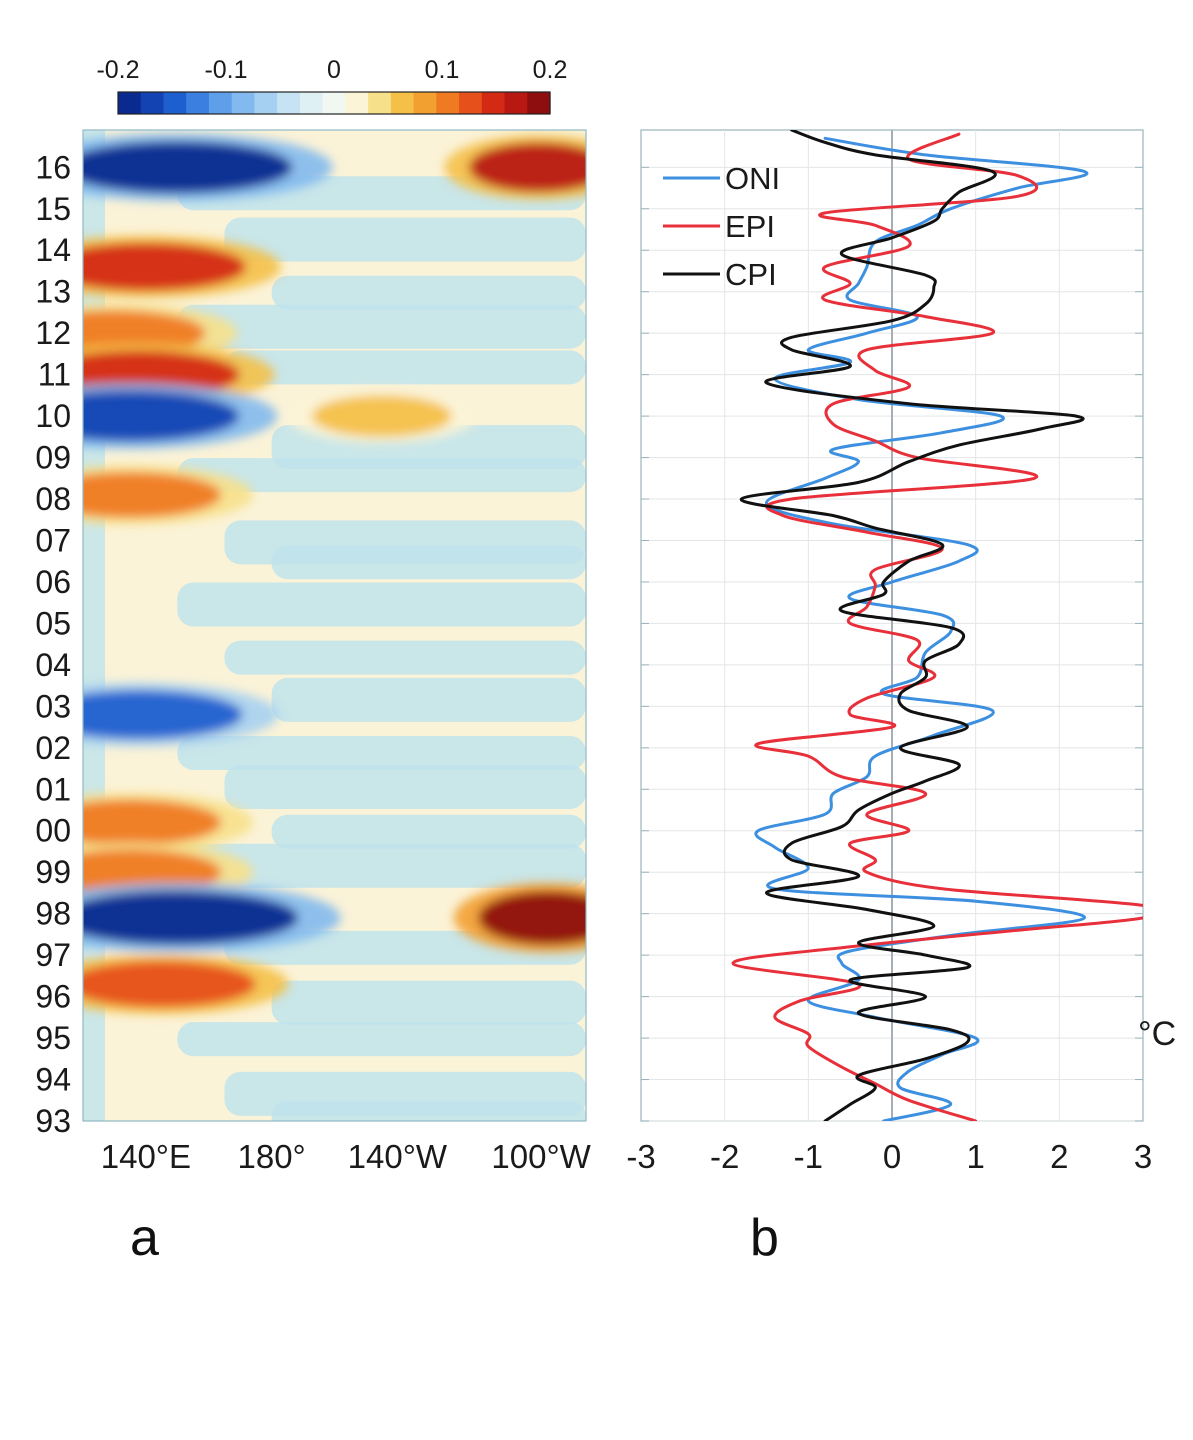 The height and width of the screenshot is (1440, 1193). I want to click on panel-b-x-tick-labels: -3 -2 -1 0 1 2 3, so click(889, 1156).